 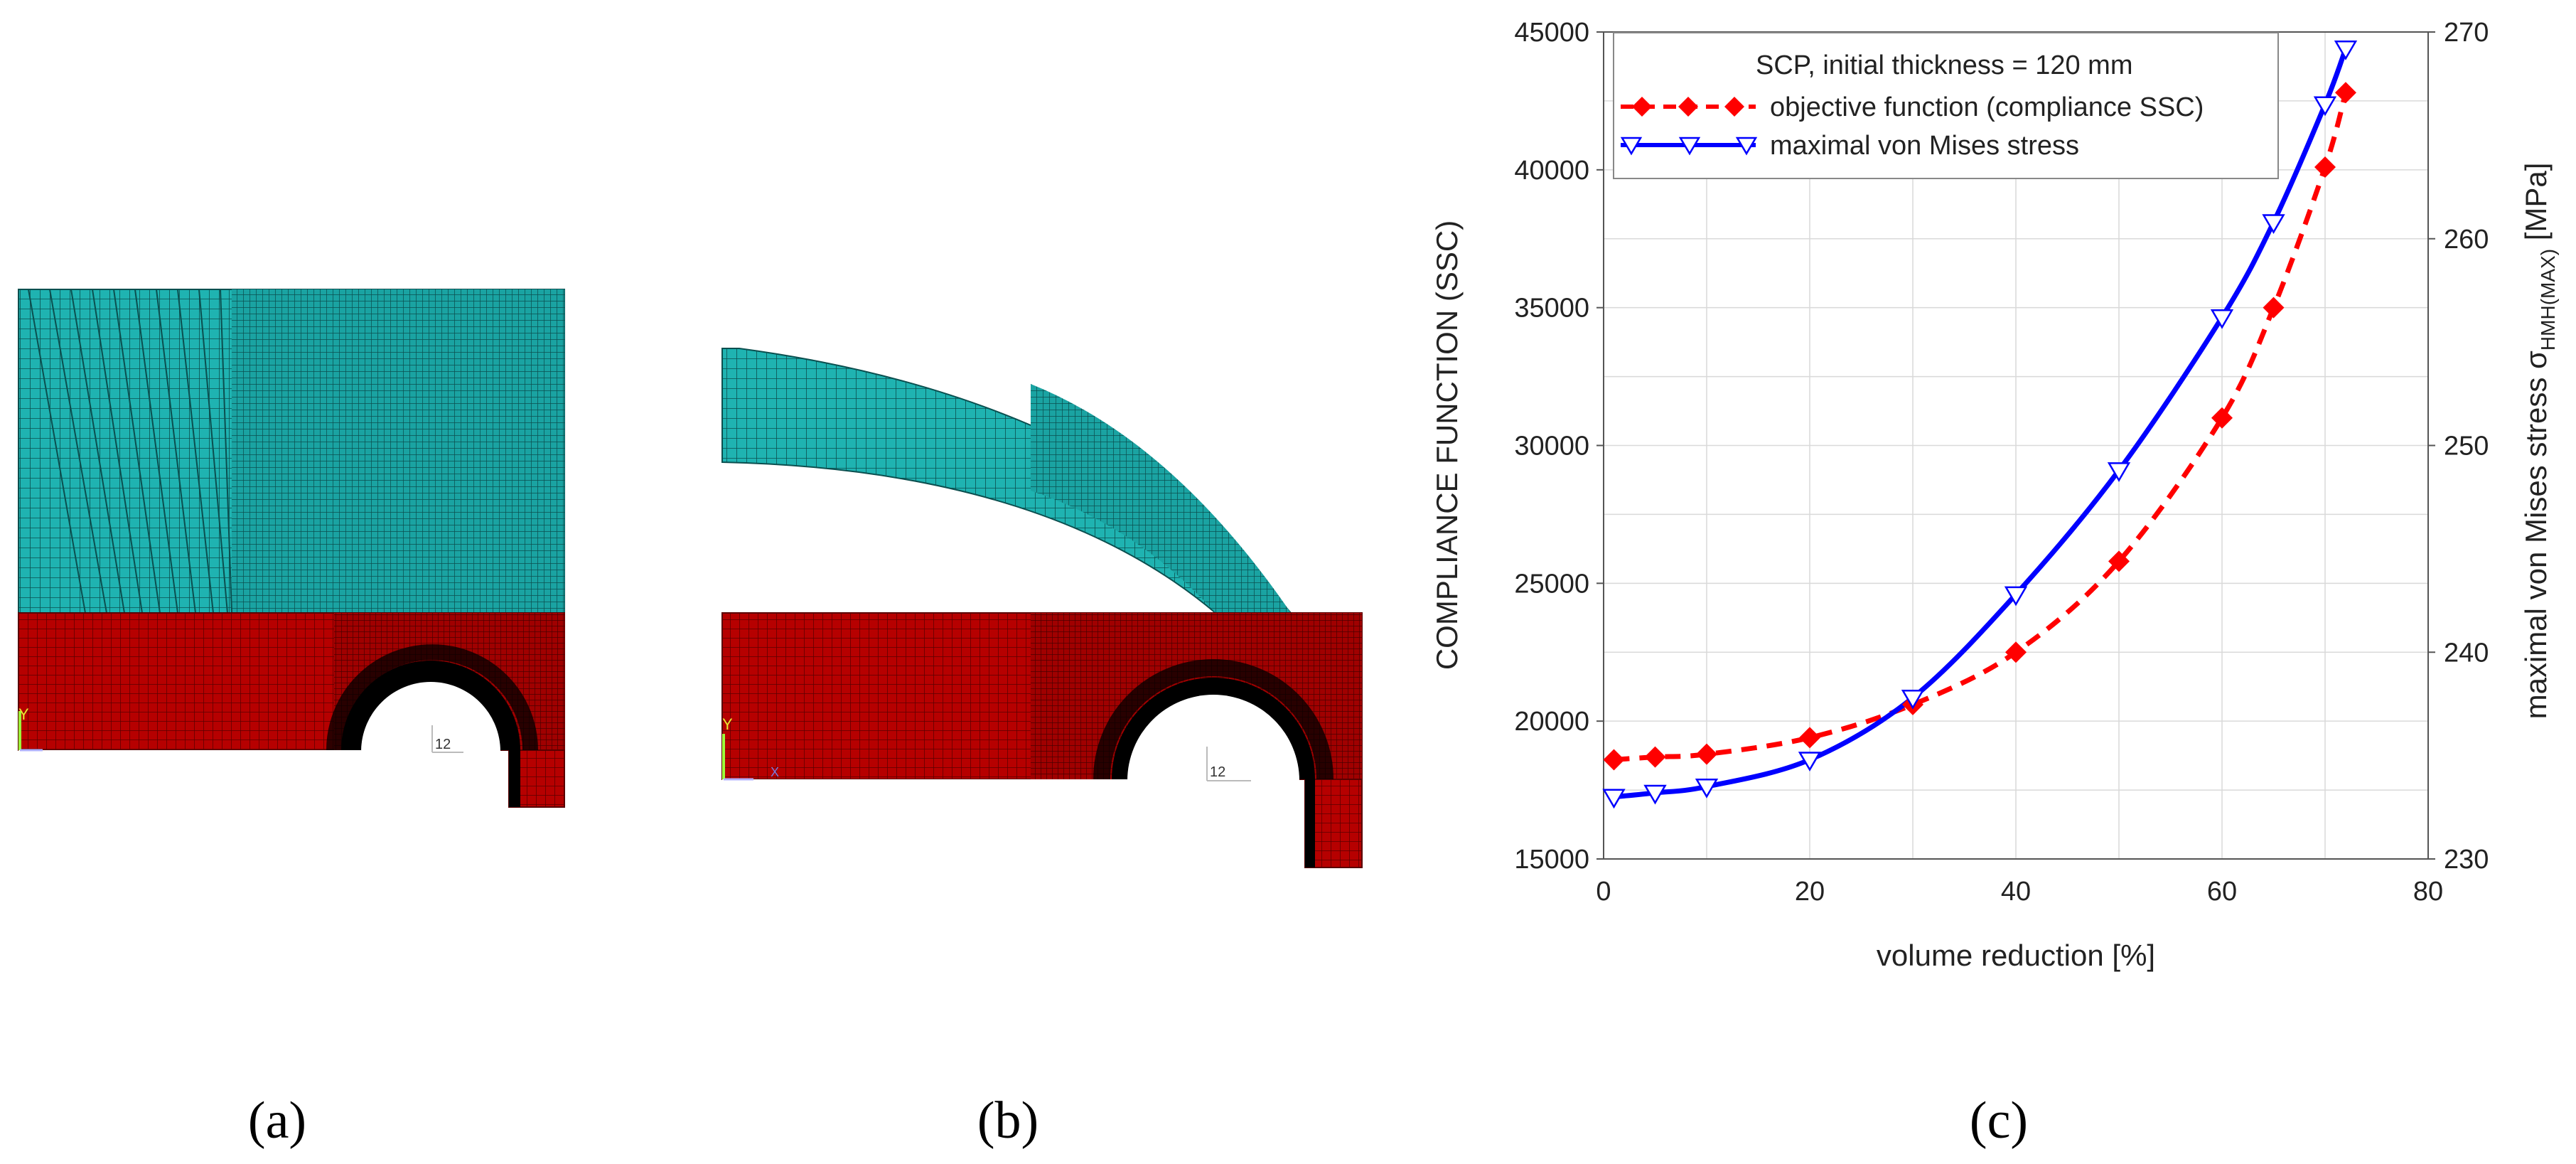 What do you see at coordinates (2536, 206) in the screenshot?
I see `y-axis-title-right-suffix: [MPa]` at bounding box center [2536, 206].